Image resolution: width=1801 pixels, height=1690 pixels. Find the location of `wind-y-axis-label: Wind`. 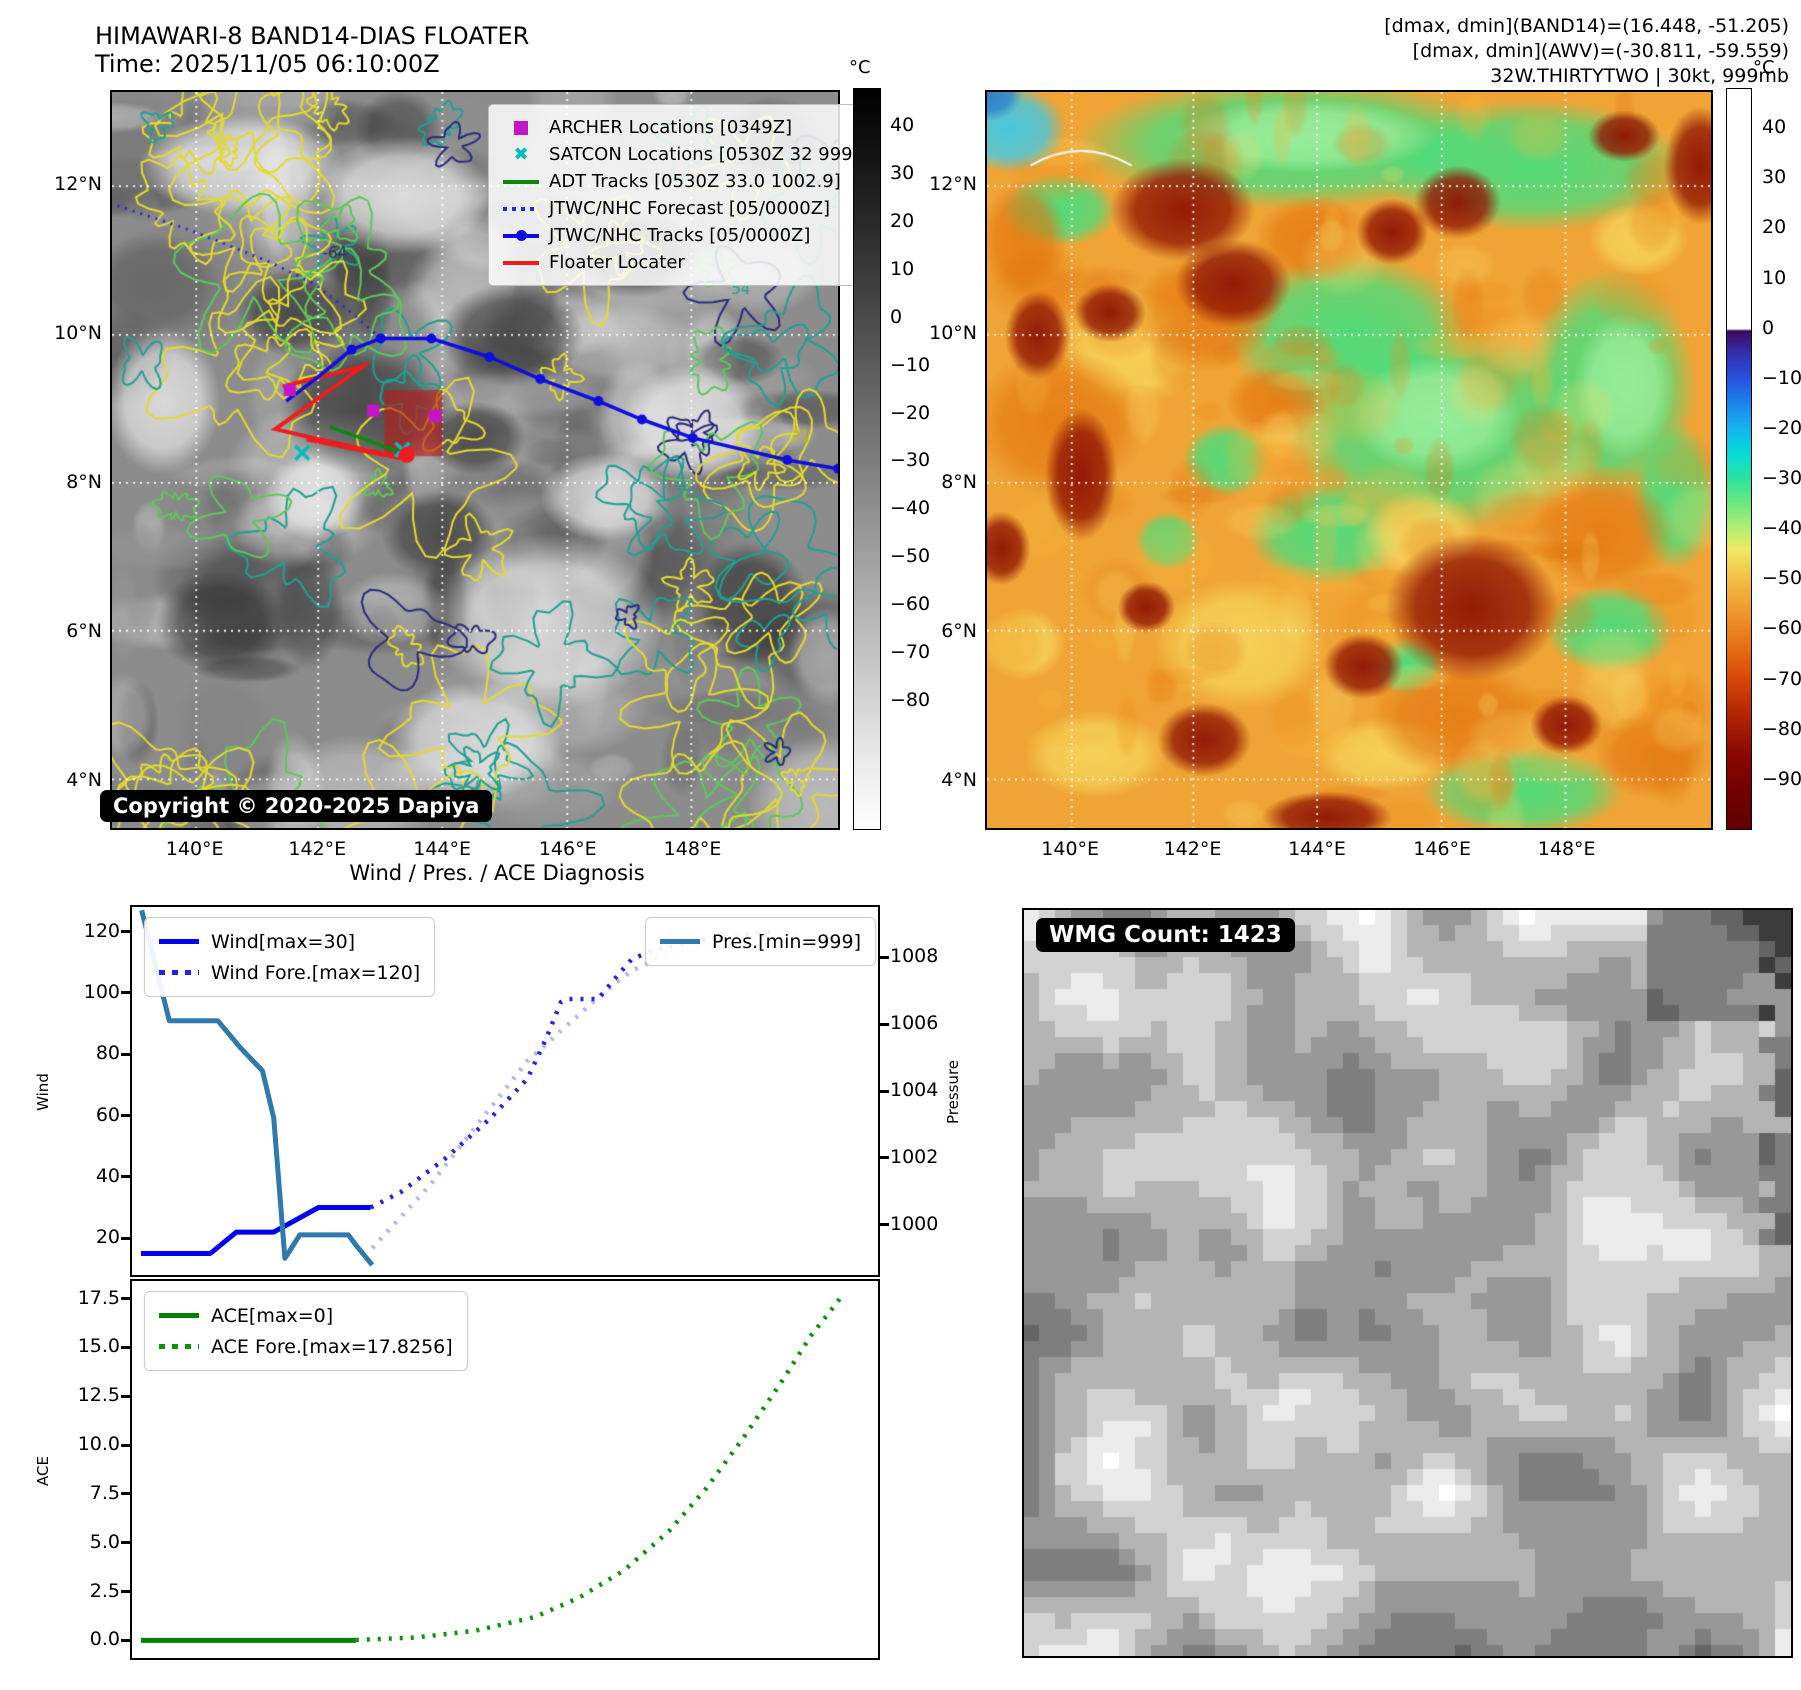

wind-y-axis-label: Wind is located at coordinates (43, 1092).